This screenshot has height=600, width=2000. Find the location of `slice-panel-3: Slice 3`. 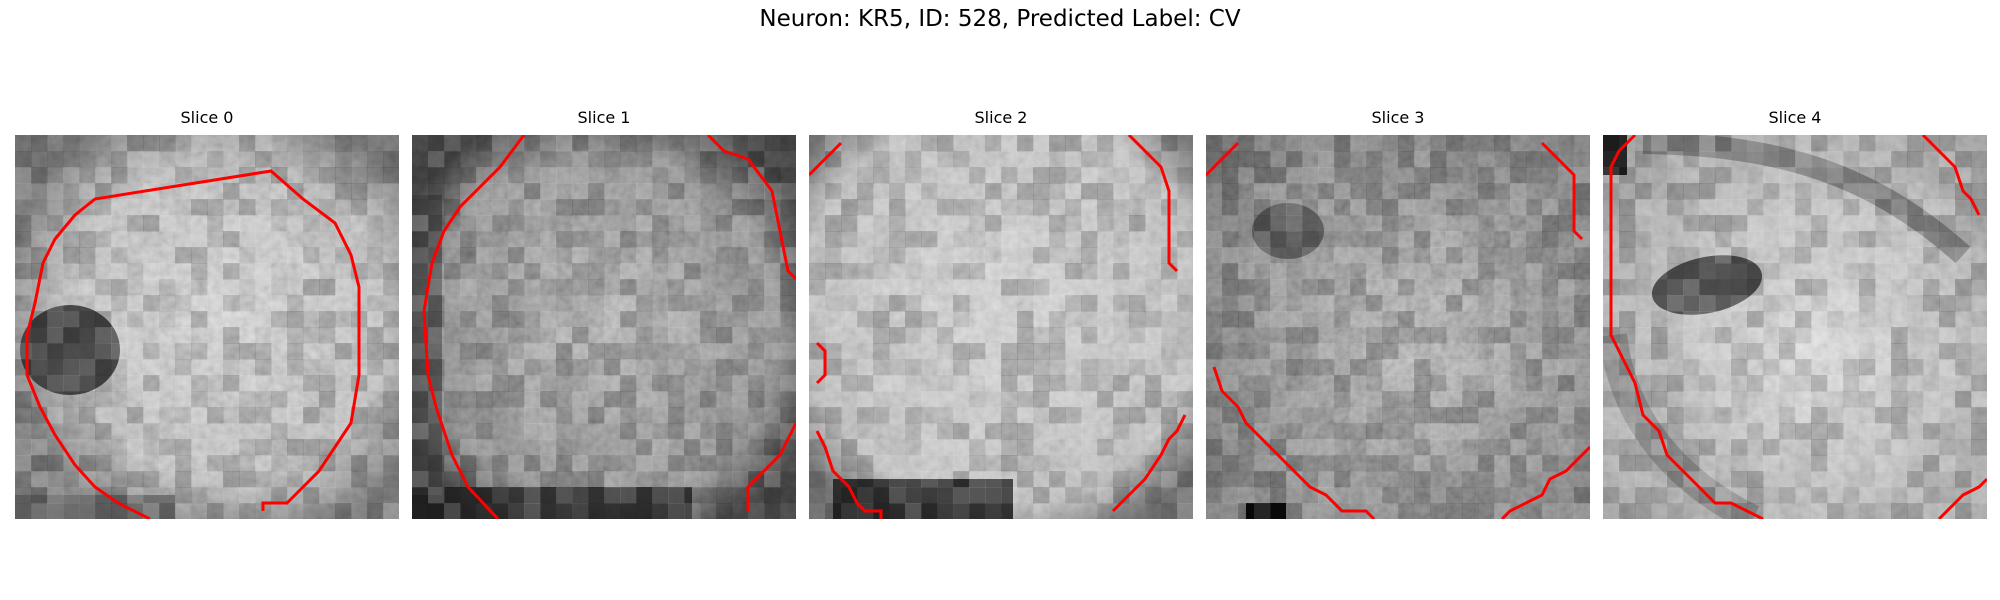

slice-panel-3: Slice 3 is located at coordinates (1398, 314).